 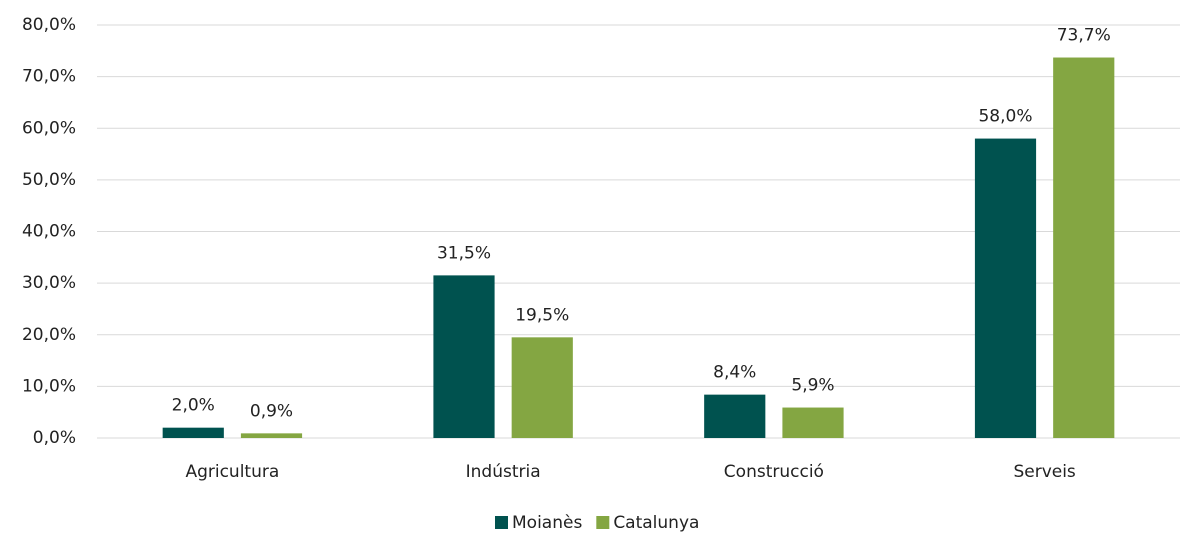 What do you see at coordinates (812, 386) in the screenshot?
I see `value-label: 5,9%` at bounding box center [812, 386].